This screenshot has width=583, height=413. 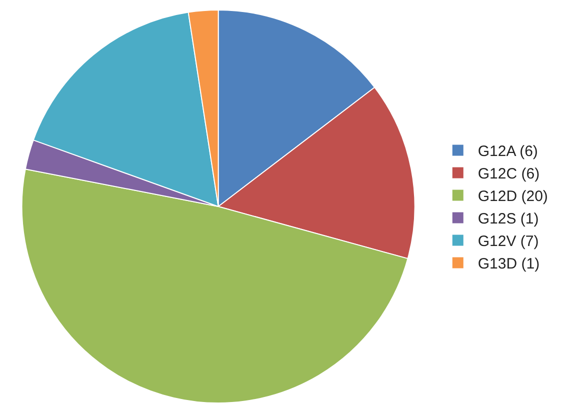 What do you see at coordinates (508, 219) in the screenshot?
I see `legend-label: G12S (1)` at bounding box center [508, 219].